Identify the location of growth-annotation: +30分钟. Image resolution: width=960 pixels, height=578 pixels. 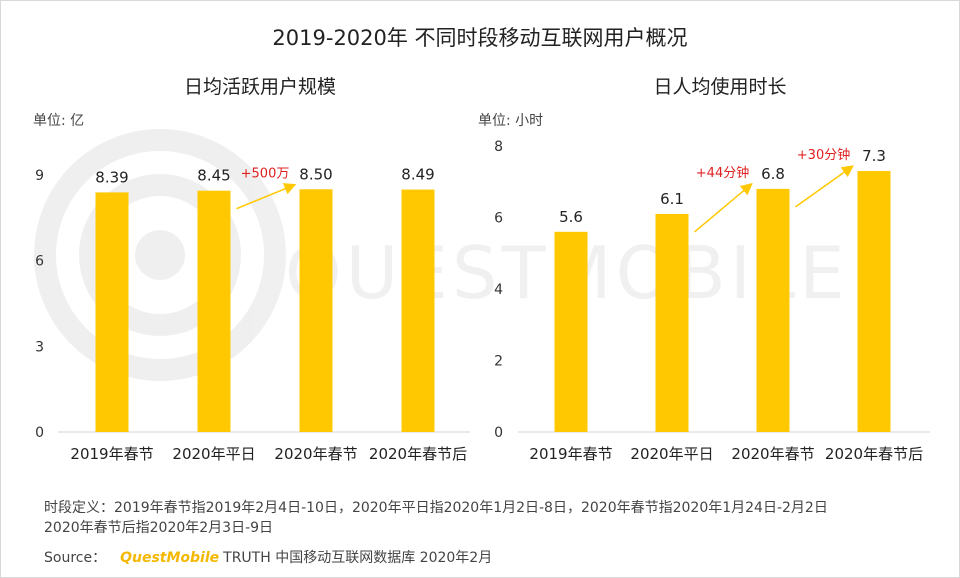
(823, 155).